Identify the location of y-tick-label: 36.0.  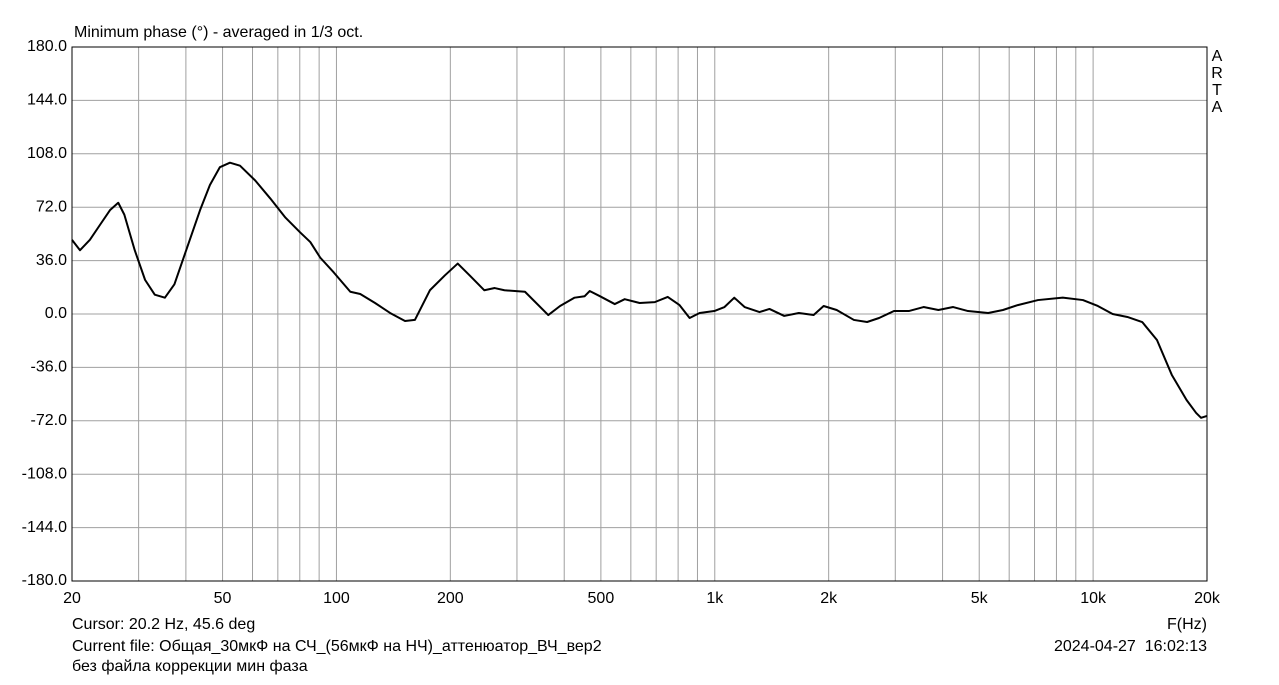
(51, 260).